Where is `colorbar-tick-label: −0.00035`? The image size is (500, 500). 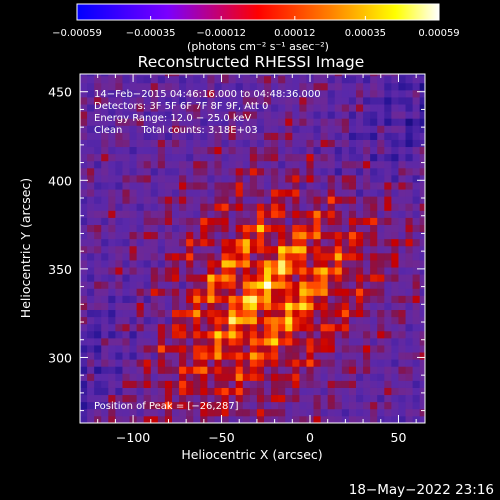 colorbar-tick-label: −0.00035 is located at coordinates (151, 33).